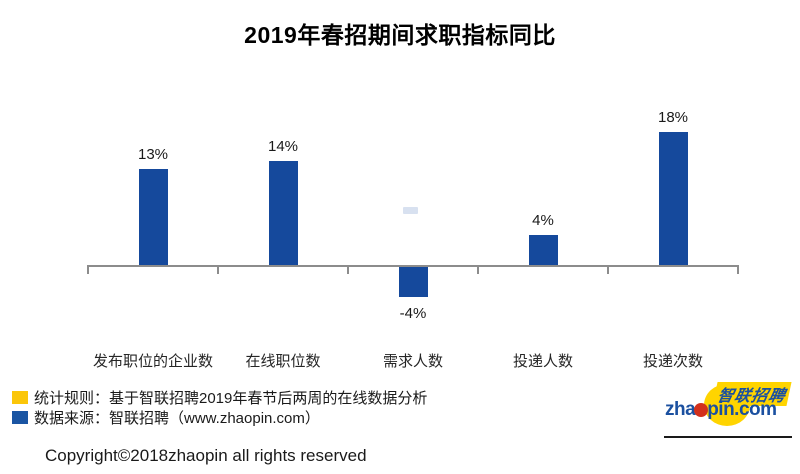 The image size is (800, 474). What do you see at coordinates (400, 35) in the screenshot?
I see `chart-title: 2019年春招期间求职指标同比` at bounding box center [400, 35].